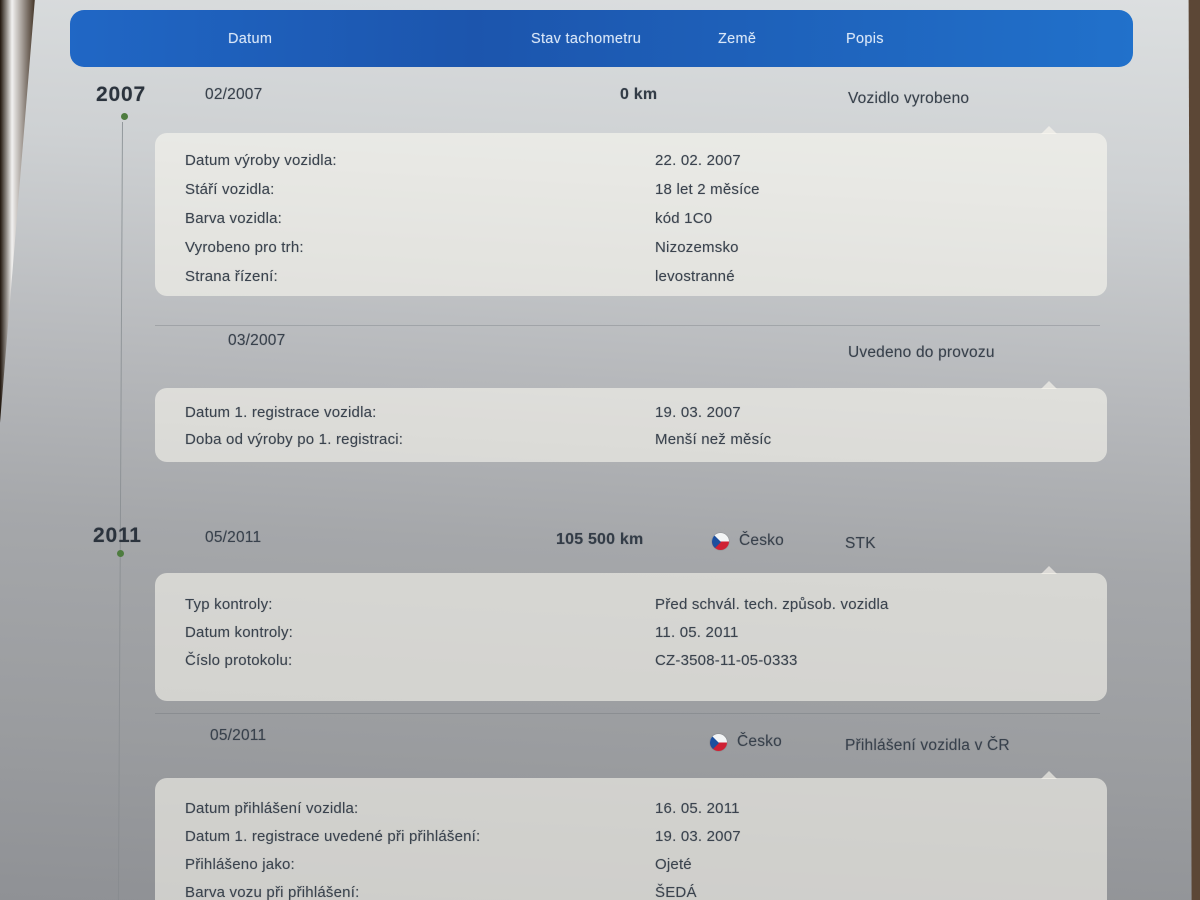 The height and width of the screenshot is (900, 1200). I want to click on detail-value: Před schvál. tech. způsob. vozidla, so click(772, 604).